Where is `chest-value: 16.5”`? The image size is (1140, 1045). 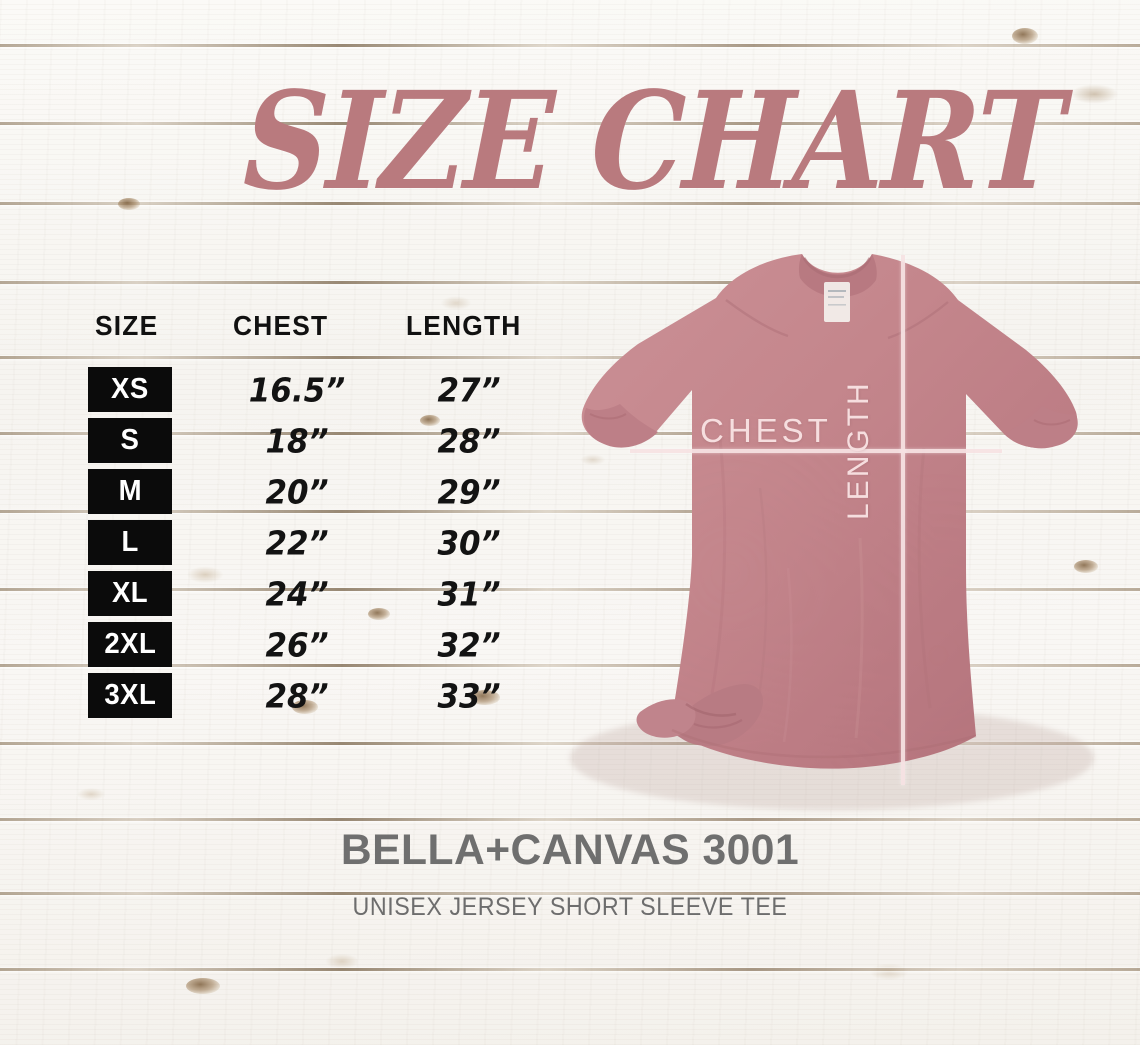 chest-value: 16.5” is located at coordinates (297, 391).